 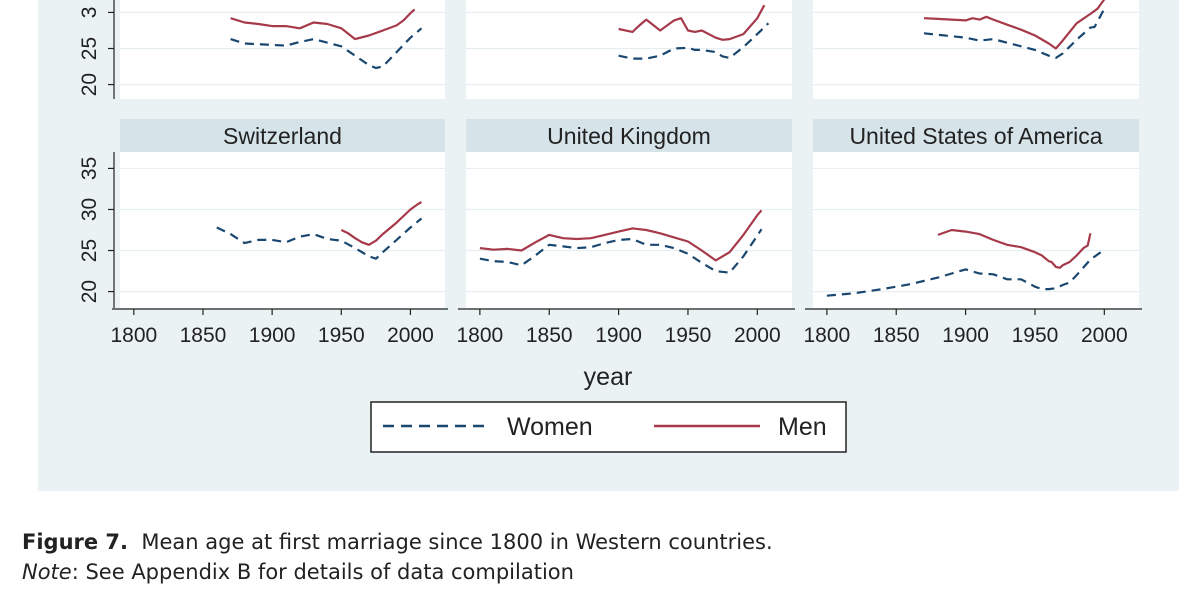 What do you see at coordinates (47, 572) in the screenshot?
I see `note-label: Note` at bounding box center [47, 572].